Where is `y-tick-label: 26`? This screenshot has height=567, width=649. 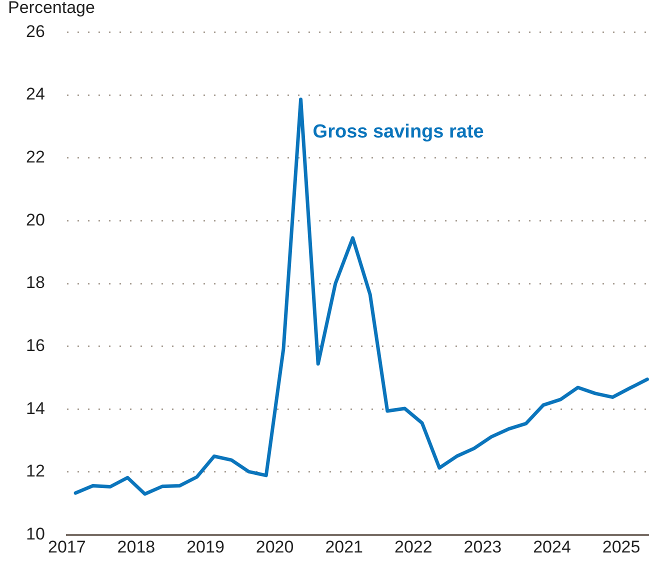
y-tick-label: 26 is located at coordinates (35, 31).